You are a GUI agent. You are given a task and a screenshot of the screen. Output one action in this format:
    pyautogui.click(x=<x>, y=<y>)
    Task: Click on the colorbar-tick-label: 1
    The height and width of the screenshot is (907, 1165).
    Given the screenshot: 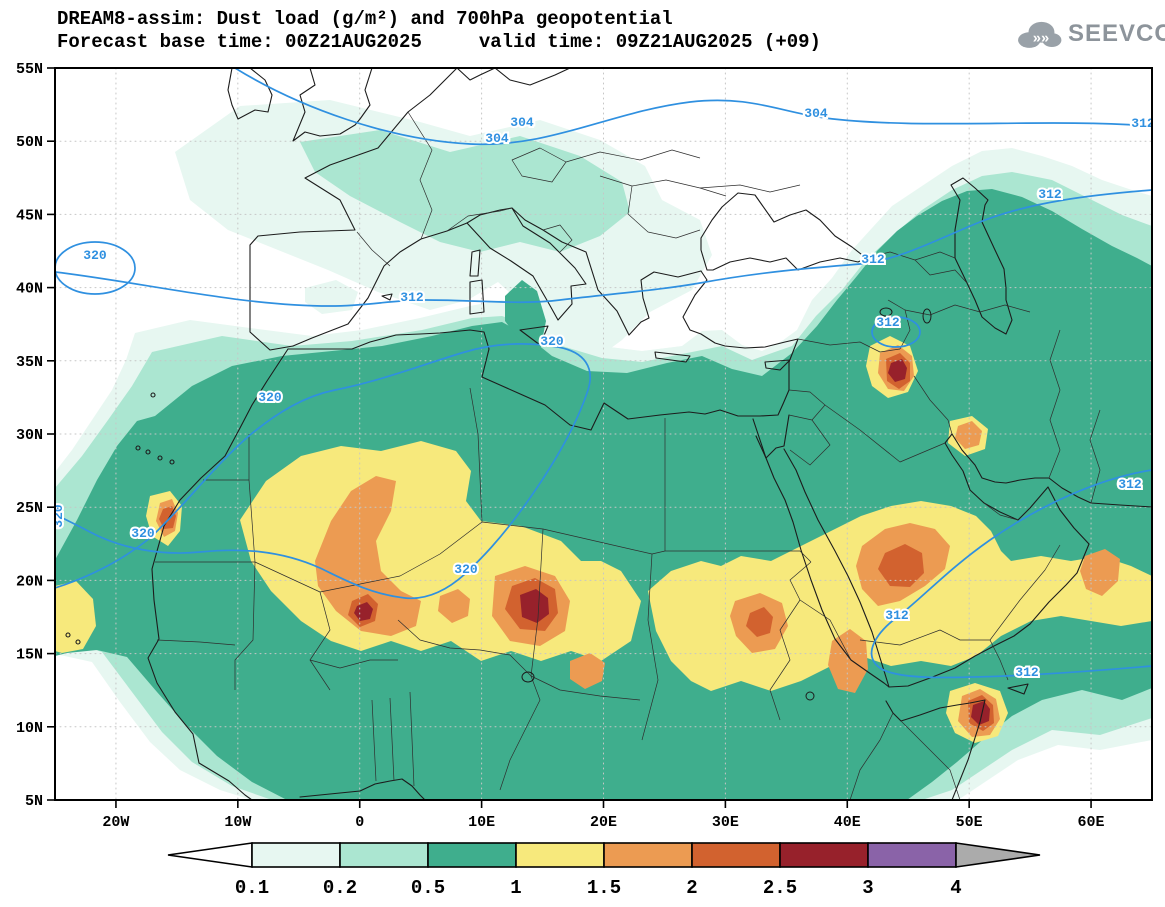 What is the action you would take?
    pyautogui.click(x=515, y=888)
    